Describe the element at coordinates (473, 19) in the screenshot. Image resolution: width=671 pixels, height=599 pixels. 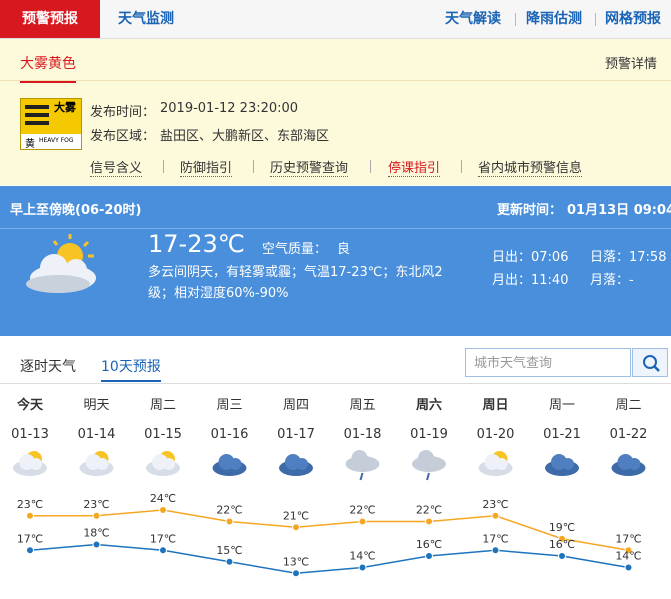
I see `nav-link: 天气解读` at that location.